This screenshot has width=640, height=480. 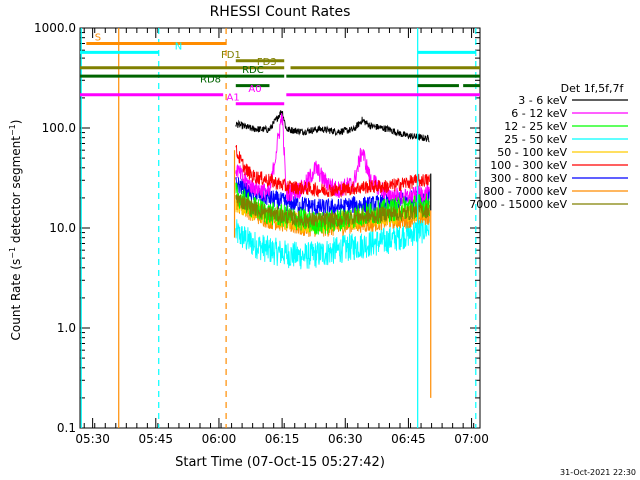 I want to click on flag-label-fd3: FD3, so click(x=267, y=62).